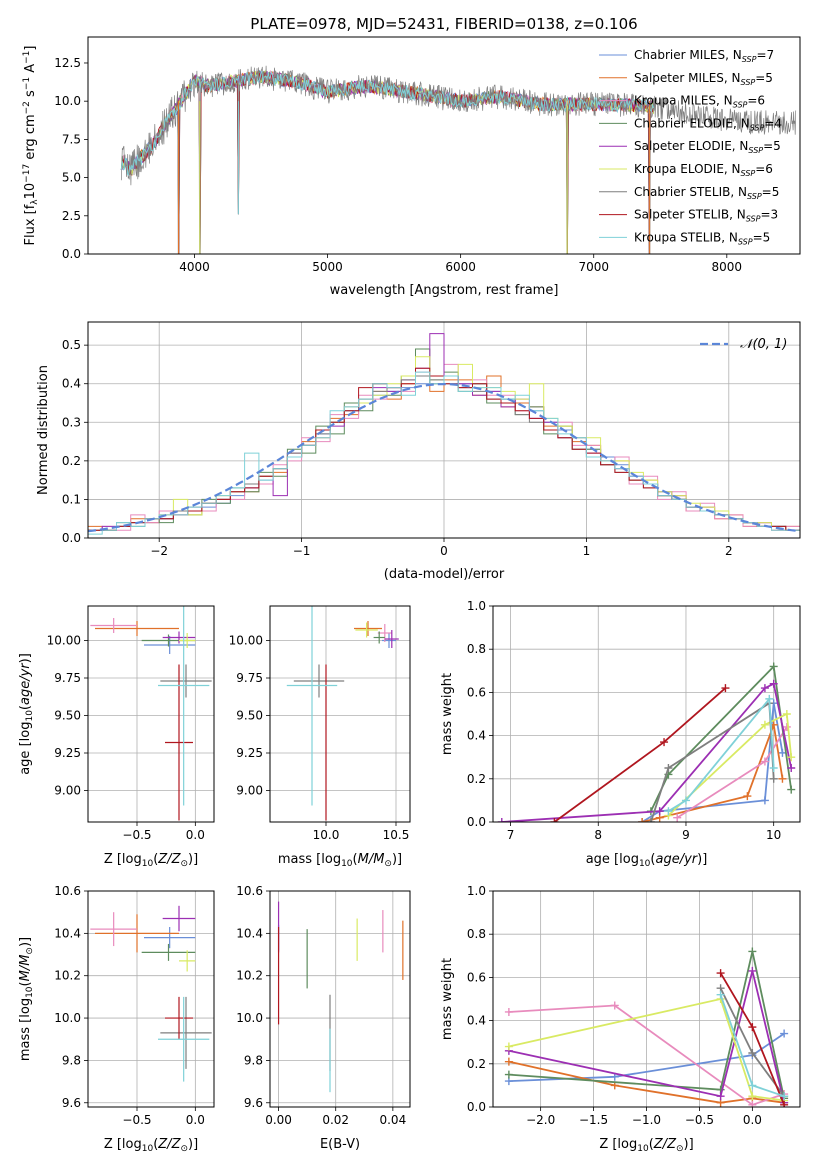  I want to click on y-tick-label: 2.5, so click(71, 216).